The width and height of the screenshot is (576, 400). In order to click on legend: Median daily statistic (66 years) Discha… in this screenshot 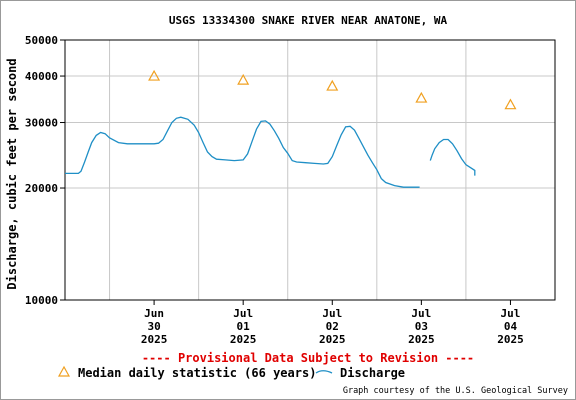, I will do `click(231, 372)`.